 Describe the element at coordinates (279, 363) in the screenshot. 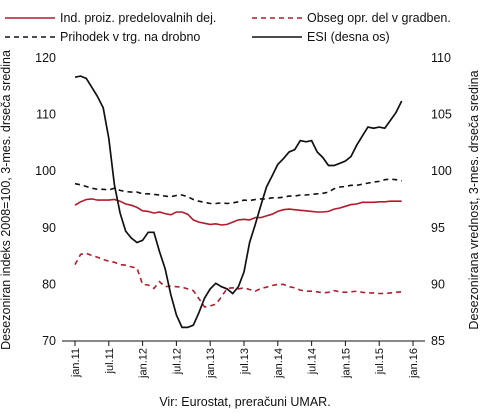

I see `x-tick-label-jan.14: jan.14` at that location.